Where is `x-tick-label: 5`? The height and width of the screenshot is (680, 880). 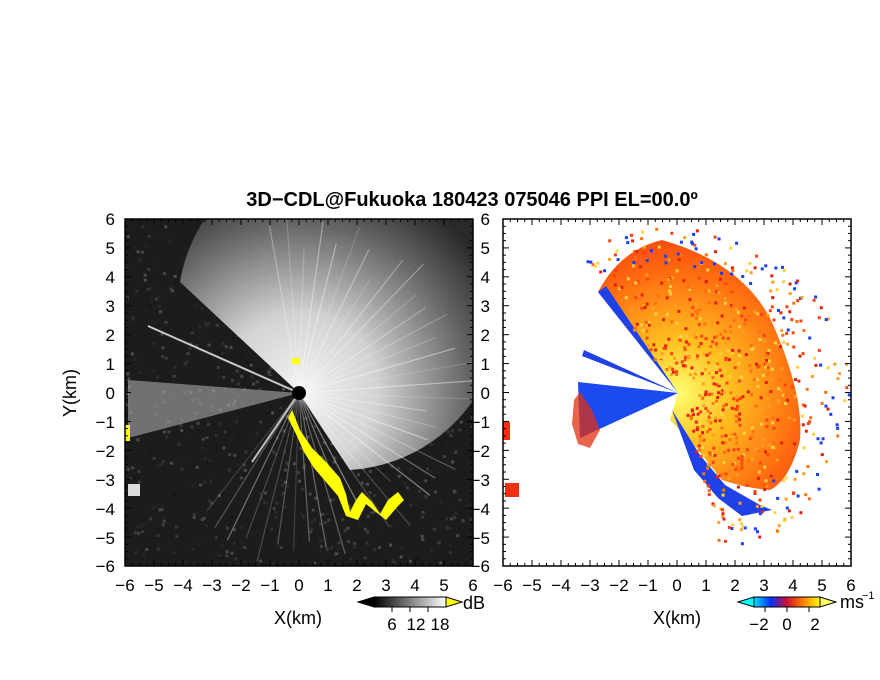 x-tick-label: 5 is located at coordinates (443, 585).